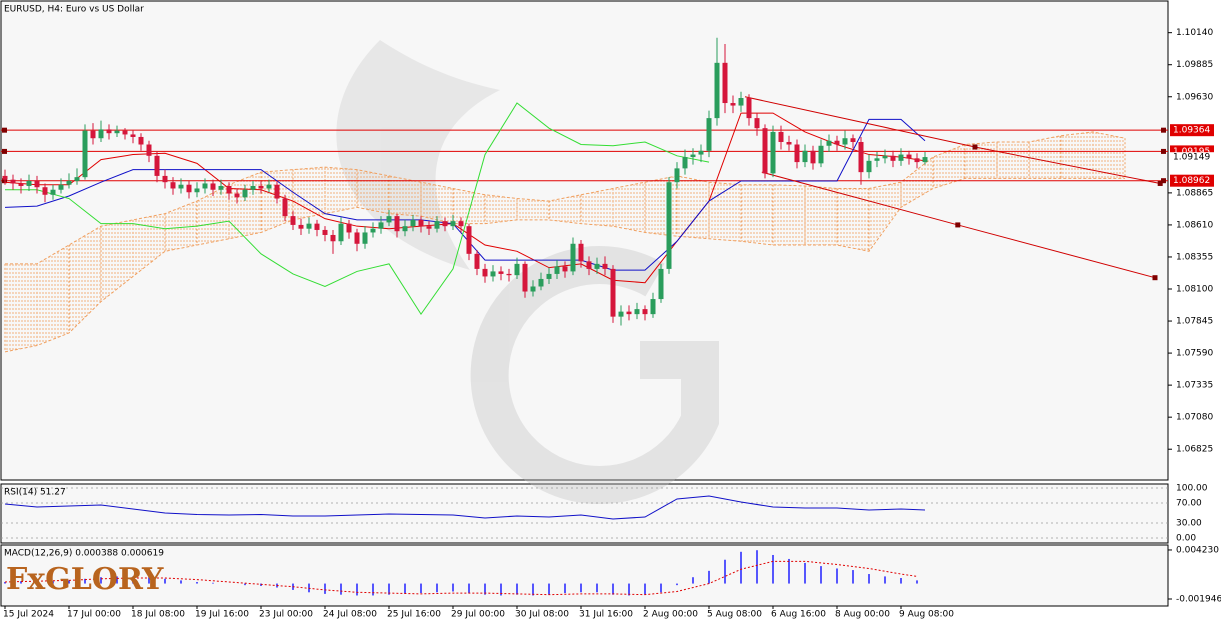 The width and height of the screenshot is (1221, 625). What do you see at coordinates (542, 615) in the screenshot?
I see `x-tick-label: 30 Jul 08:00` at bounding box center [542, 615].